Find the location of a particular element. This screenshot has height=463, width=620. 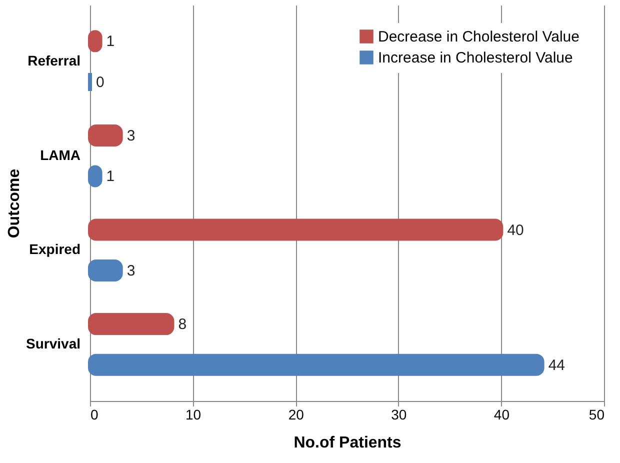

y-tick-label: Referral is located at coordinates (54, 60).